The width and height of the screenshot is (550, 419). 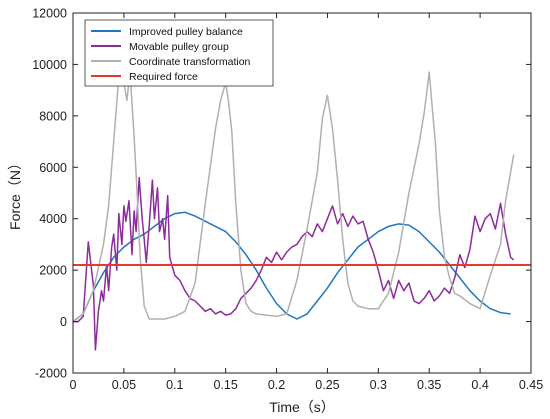 What do you see at coordinates (53, 271) in the screenshot?
I see `y-tick-label: 2000` at bounding box center [53, 271].